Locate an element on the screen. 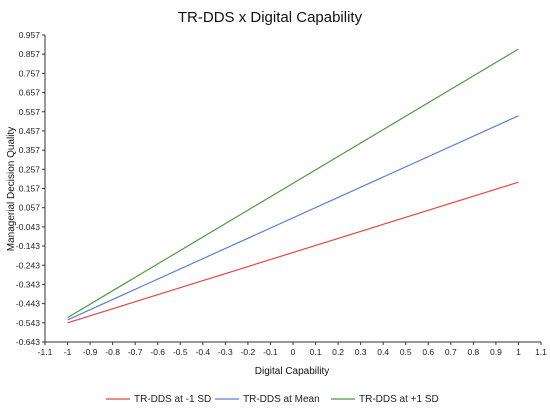  y-tick-label: 0.757 is located at coordinates (30, 73).